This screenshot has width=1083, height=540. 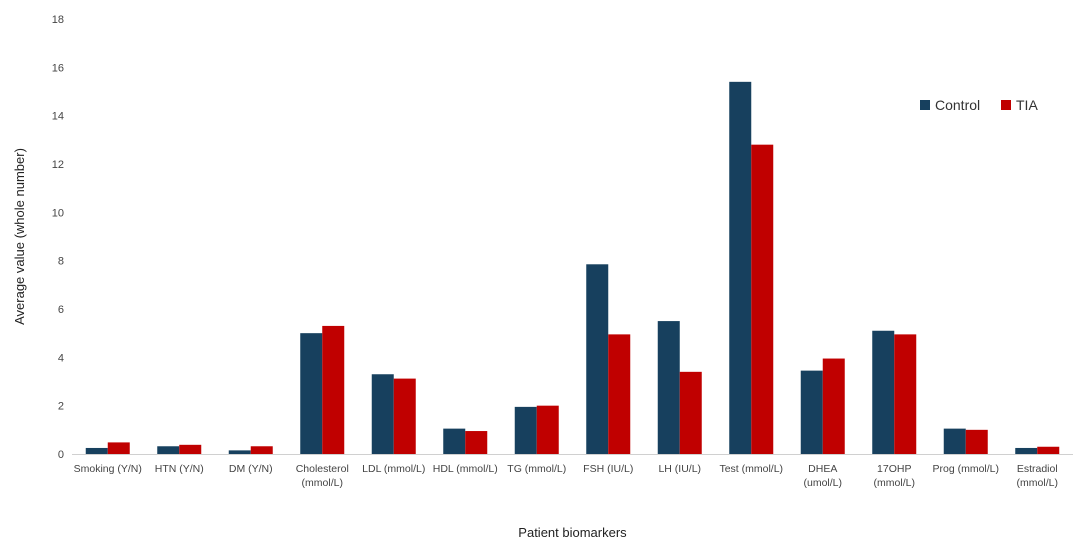 I want to click on x-tick-label: LDL (mmol/L), so click(x=393, y=469).